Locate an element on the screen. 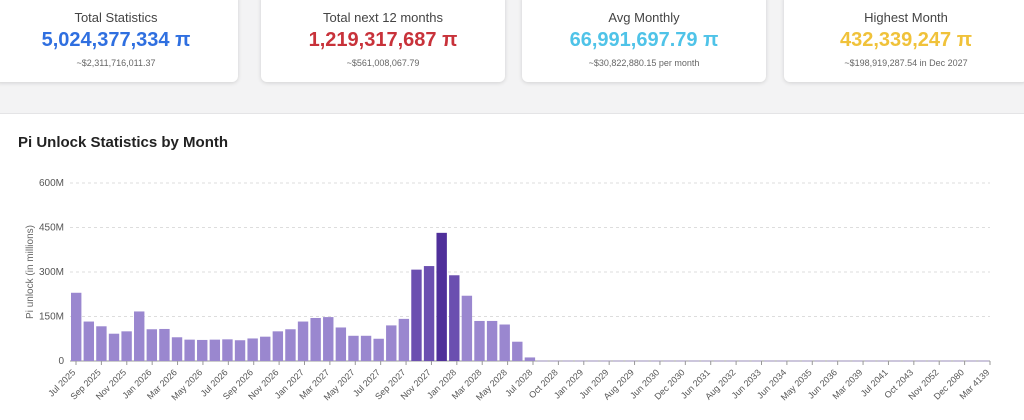  bar: Aug 2029: 1M is located at coordinates (630, 361).